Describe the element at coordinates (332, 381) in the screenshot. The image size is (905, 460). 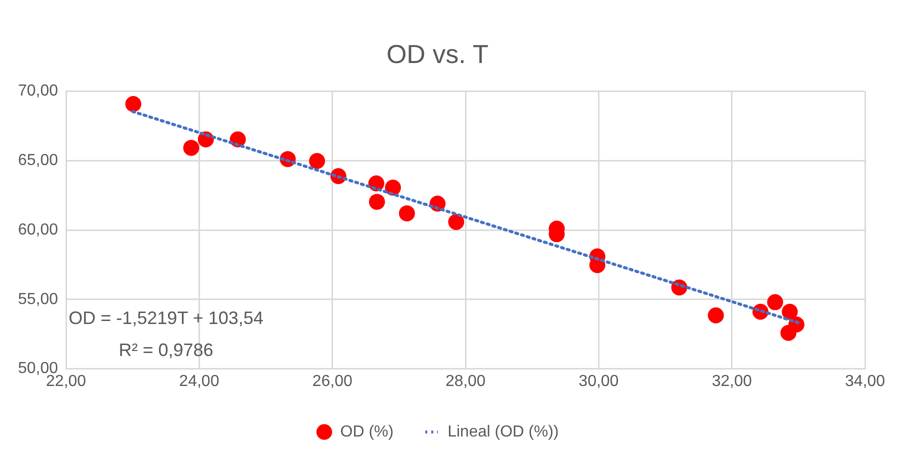
I see `x-tick-label: 26,00` at that location.